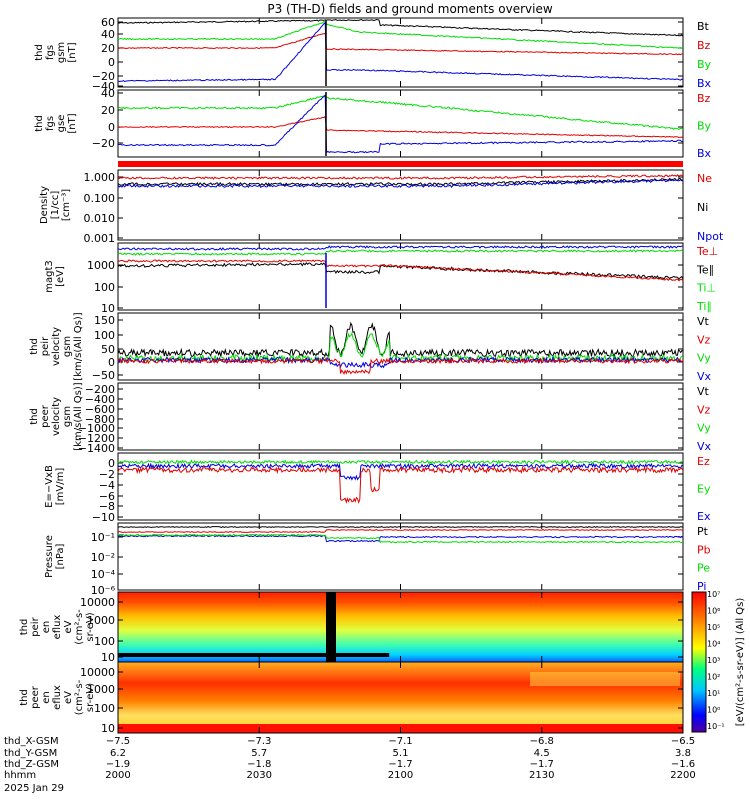  What do you see at coordinates (100, 198) in the screenshot?
I see `y-tick-label: 0.100` at bounding box center [100, 198].